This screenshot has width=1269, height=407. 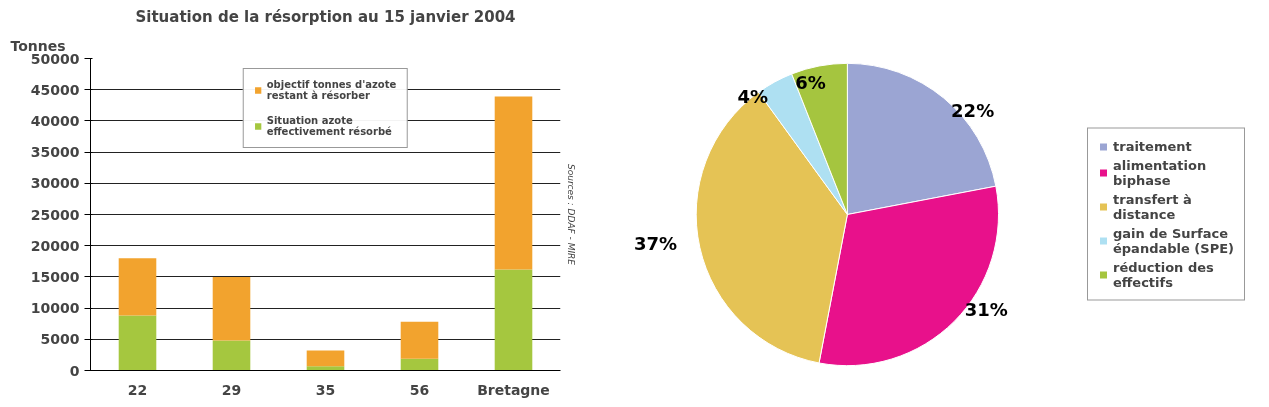 I want to click on data-label: 6%, so click(x=810, y=82).